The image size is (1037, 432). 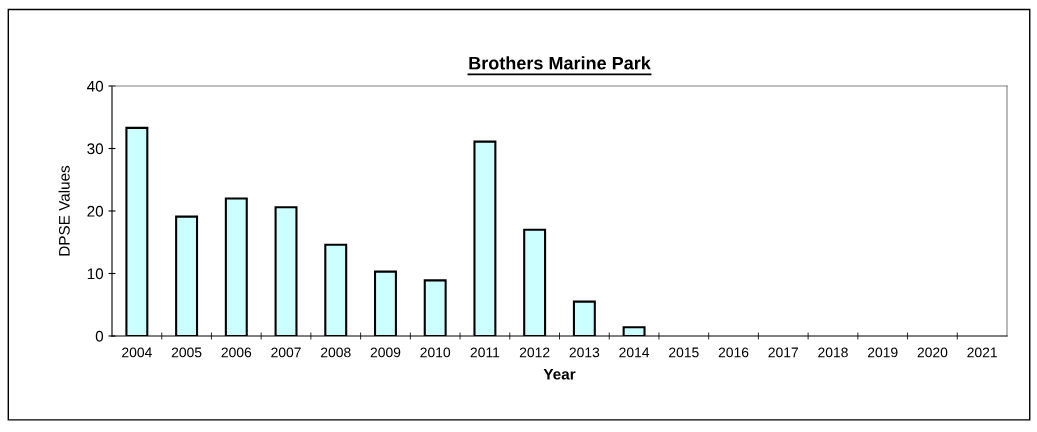 What do you see at coordinates (634, 352) in the screenshot?
I see `x-tick-label: 2014` at bounding box center [634, 352].